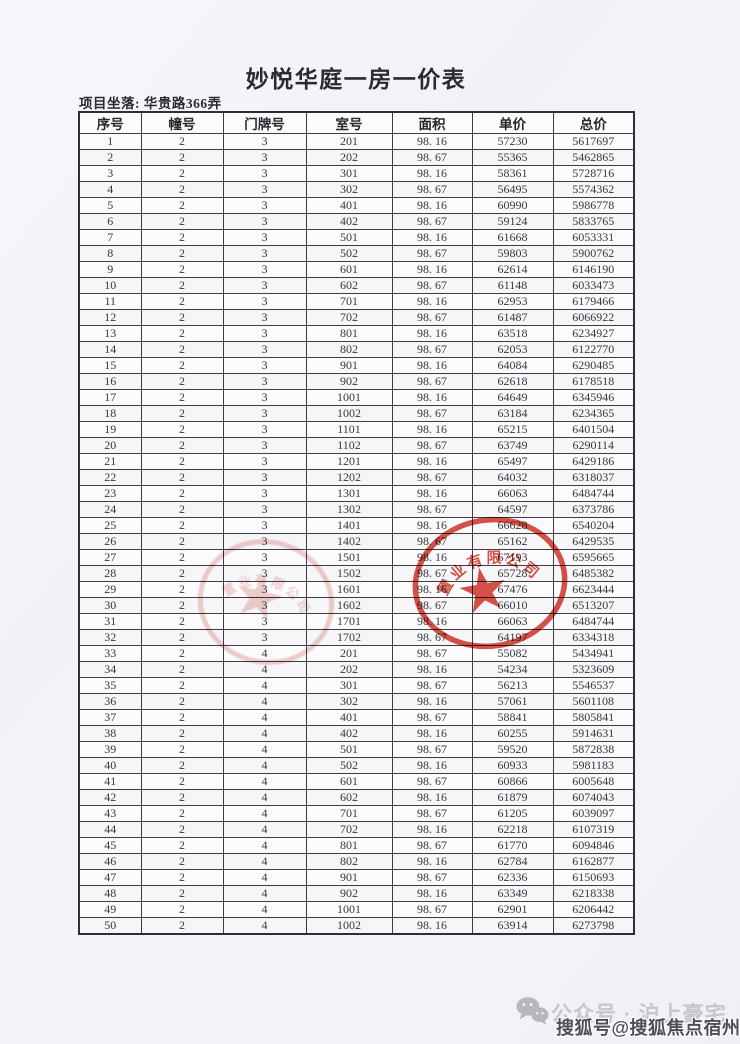 This screenshot has height=1044, width=740. I want to click on table-cell: 902, so click(349, 381).